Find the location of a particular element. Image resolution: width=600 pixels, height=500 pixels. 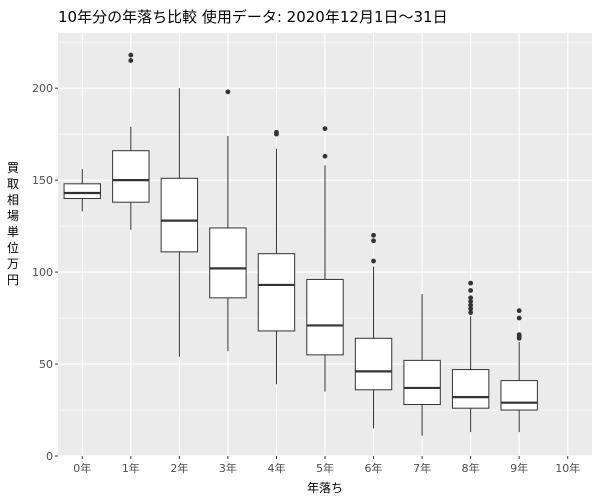

x-tick-label: 6年 is located at coordinates (374, 468).